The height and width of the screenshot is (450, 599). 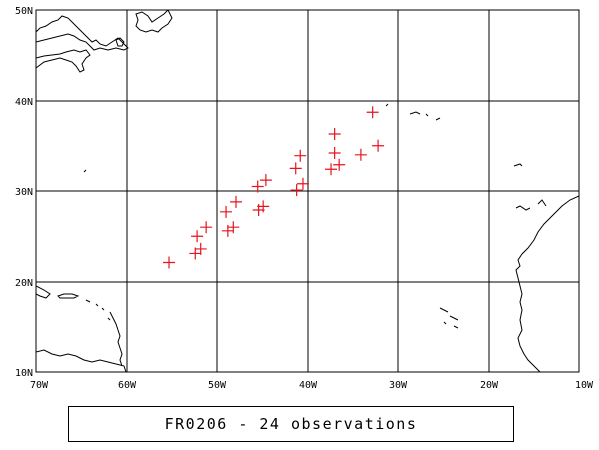 What do you see at coordinates (120, 42) in the screenshot?
I see `coastline-cape-breton` at bounding box center [120, 42].